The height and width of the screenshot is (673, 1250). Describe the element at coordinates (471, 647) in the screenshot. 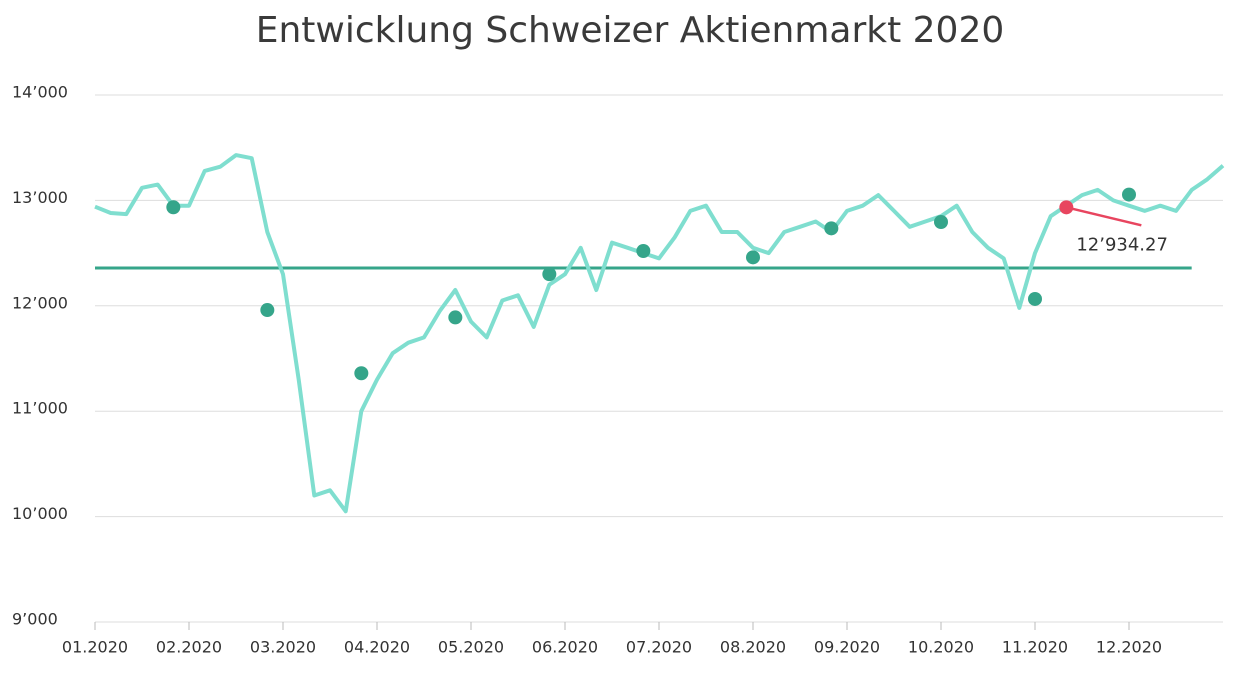

I see `x-tick-label: 05.2020` at that location.